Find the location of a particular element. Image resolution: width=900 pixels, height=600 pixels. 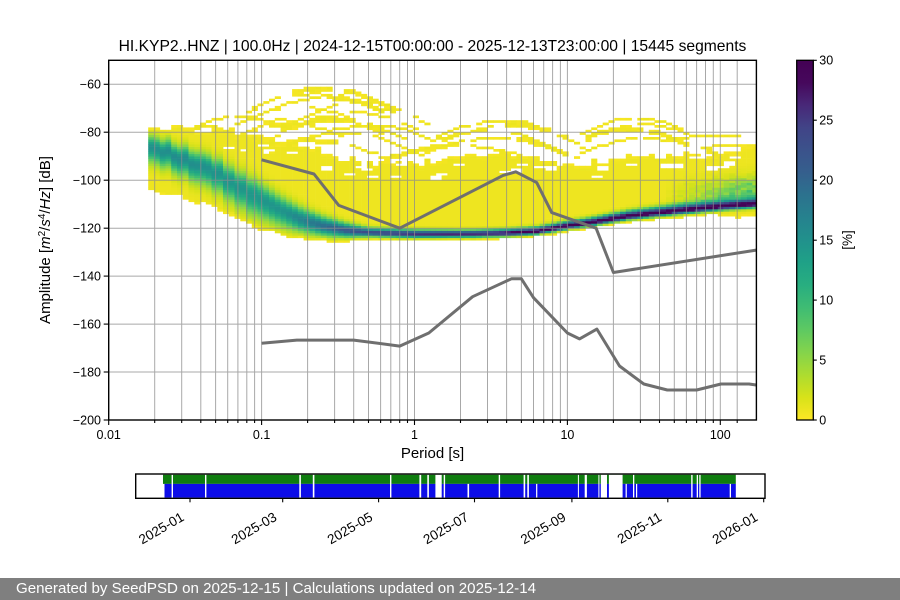

svg-text: −100 is located at coordinates (87, 181).